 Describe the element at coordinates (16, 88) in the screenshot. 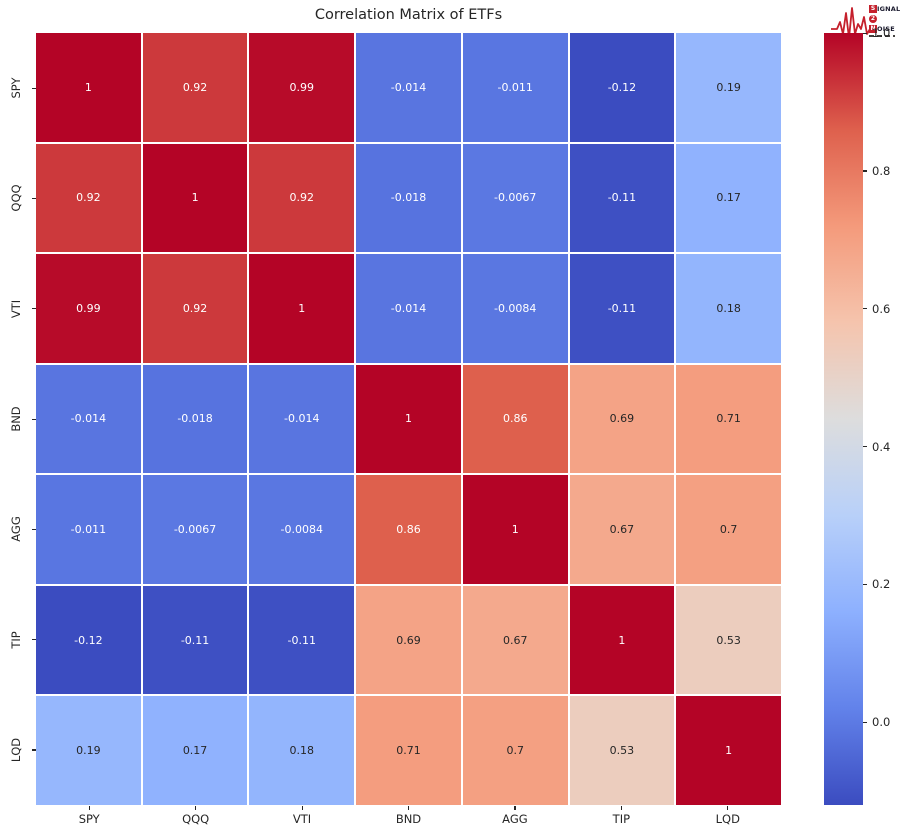

I see `y-tick-label: SPY` at that location.